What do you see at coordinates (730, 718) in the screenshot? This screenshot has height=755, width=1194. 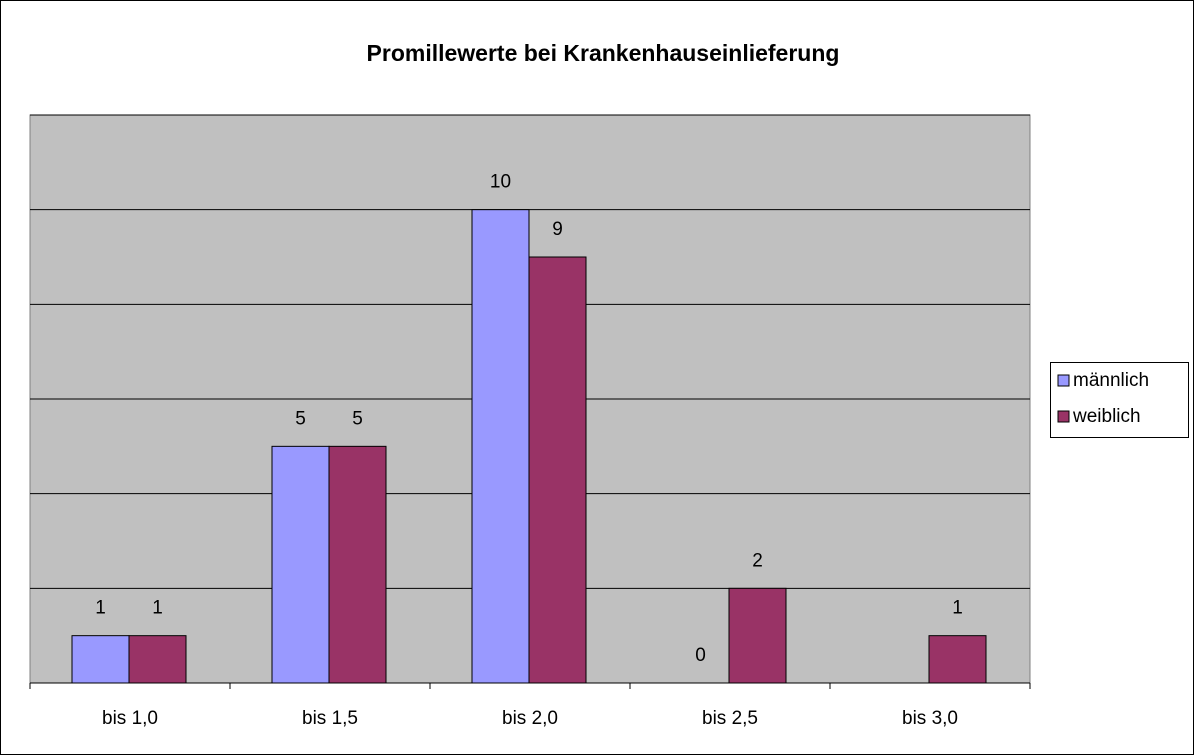 I see `x-tick-label: bis 2,5` at bounding box center [730, 718].